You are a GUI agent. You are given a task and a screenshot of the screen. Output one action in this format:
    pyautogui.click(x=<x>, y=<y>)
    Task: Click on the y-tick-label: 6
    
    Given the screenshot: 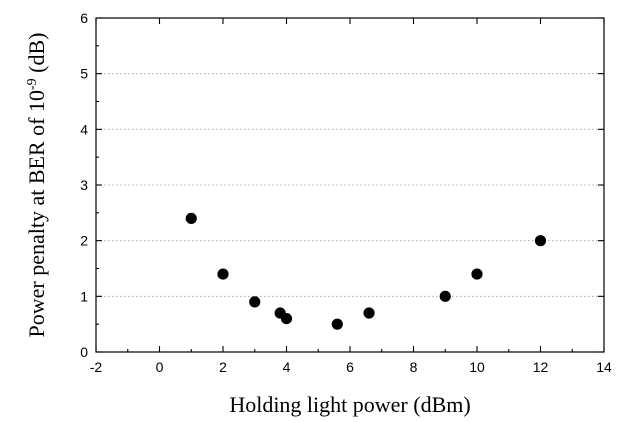 What is the action you would take?
    pyautogui.click(x=84, y=18)
    